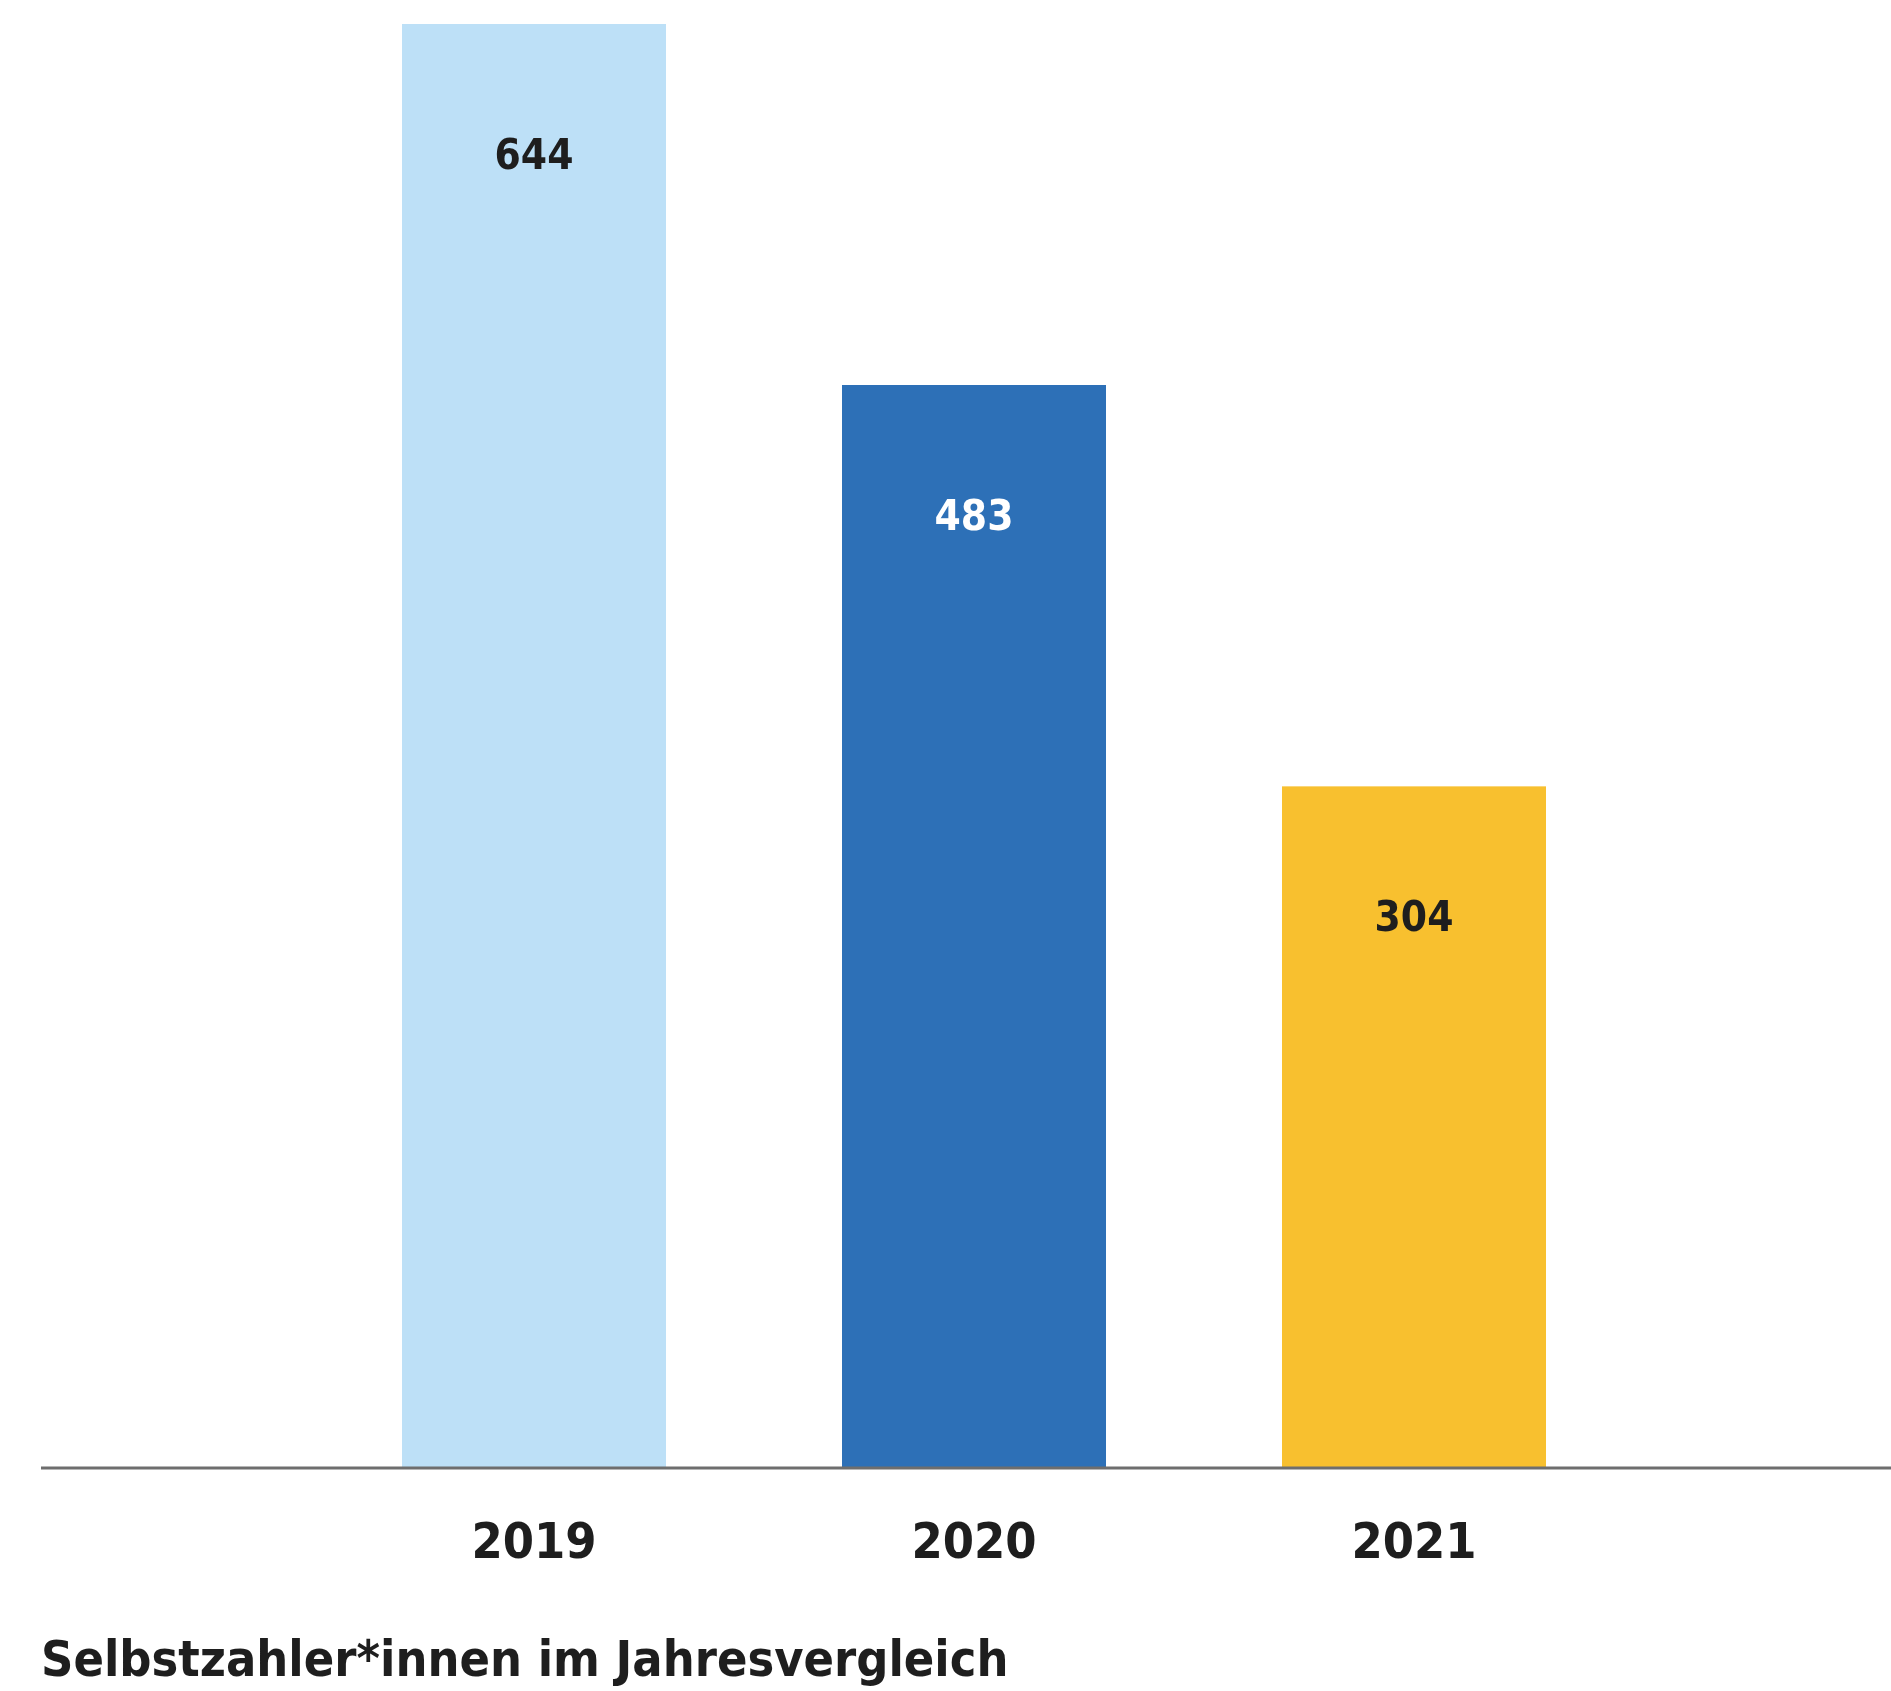 Image resolution: width=1891 pixels, height=1691 pixels. I want to click on data-label: 304, so click(1414, 916).